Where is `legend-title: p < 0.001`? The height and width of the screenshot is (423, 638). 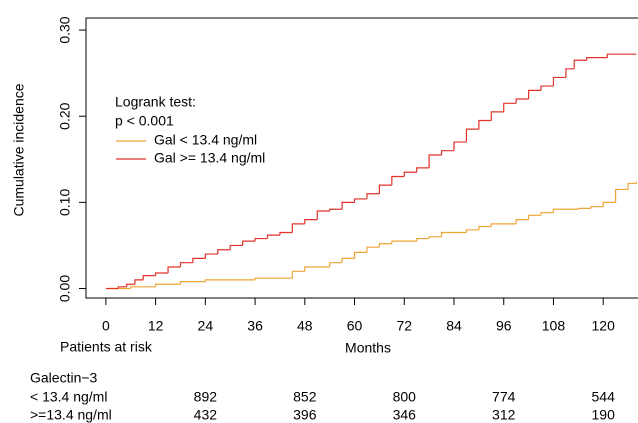 legend-title: p < 0.001 is located at coordinates (144, 121).